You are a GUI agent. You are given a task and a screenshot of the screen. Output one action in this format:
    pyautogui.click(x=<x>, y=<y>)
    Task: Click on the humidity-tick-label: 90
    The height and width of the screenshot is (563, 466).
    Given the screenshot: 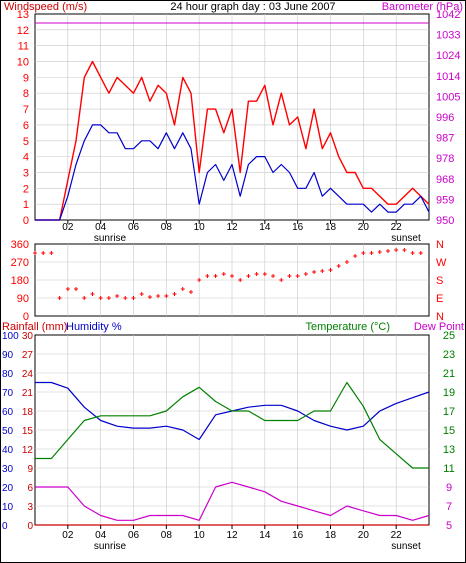 What is the action you would take?
    pyautogui.click(x=8, y=355)
    